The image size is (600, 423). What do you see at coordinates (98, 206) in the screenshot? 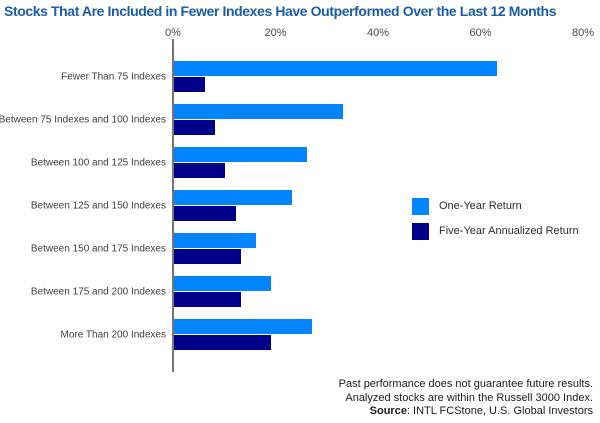
I see `category-label: Between 125 and 150 Indexes` at bounding box center [98, 206].